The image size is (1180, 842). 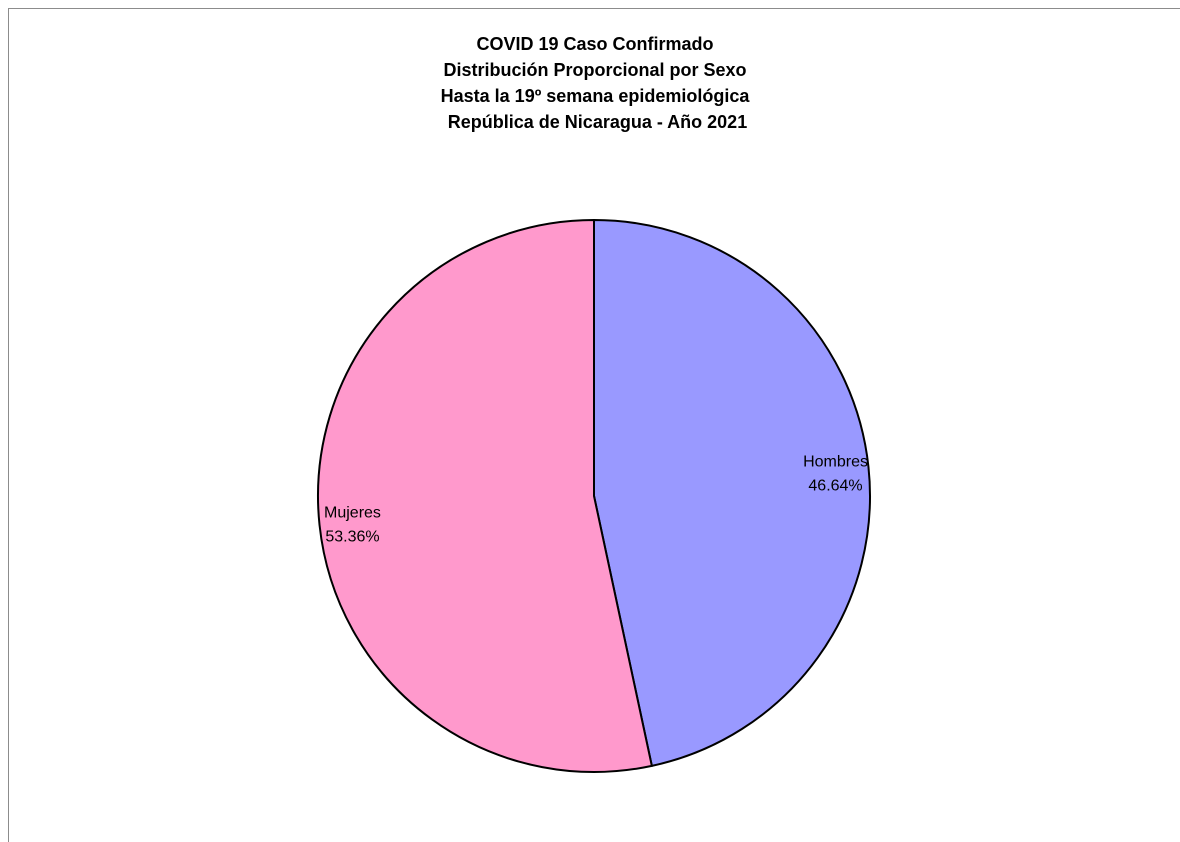 I want to click on chart-title-line-3: Hasta la 19º semana epidemiológica, so click(x=595, y=96).